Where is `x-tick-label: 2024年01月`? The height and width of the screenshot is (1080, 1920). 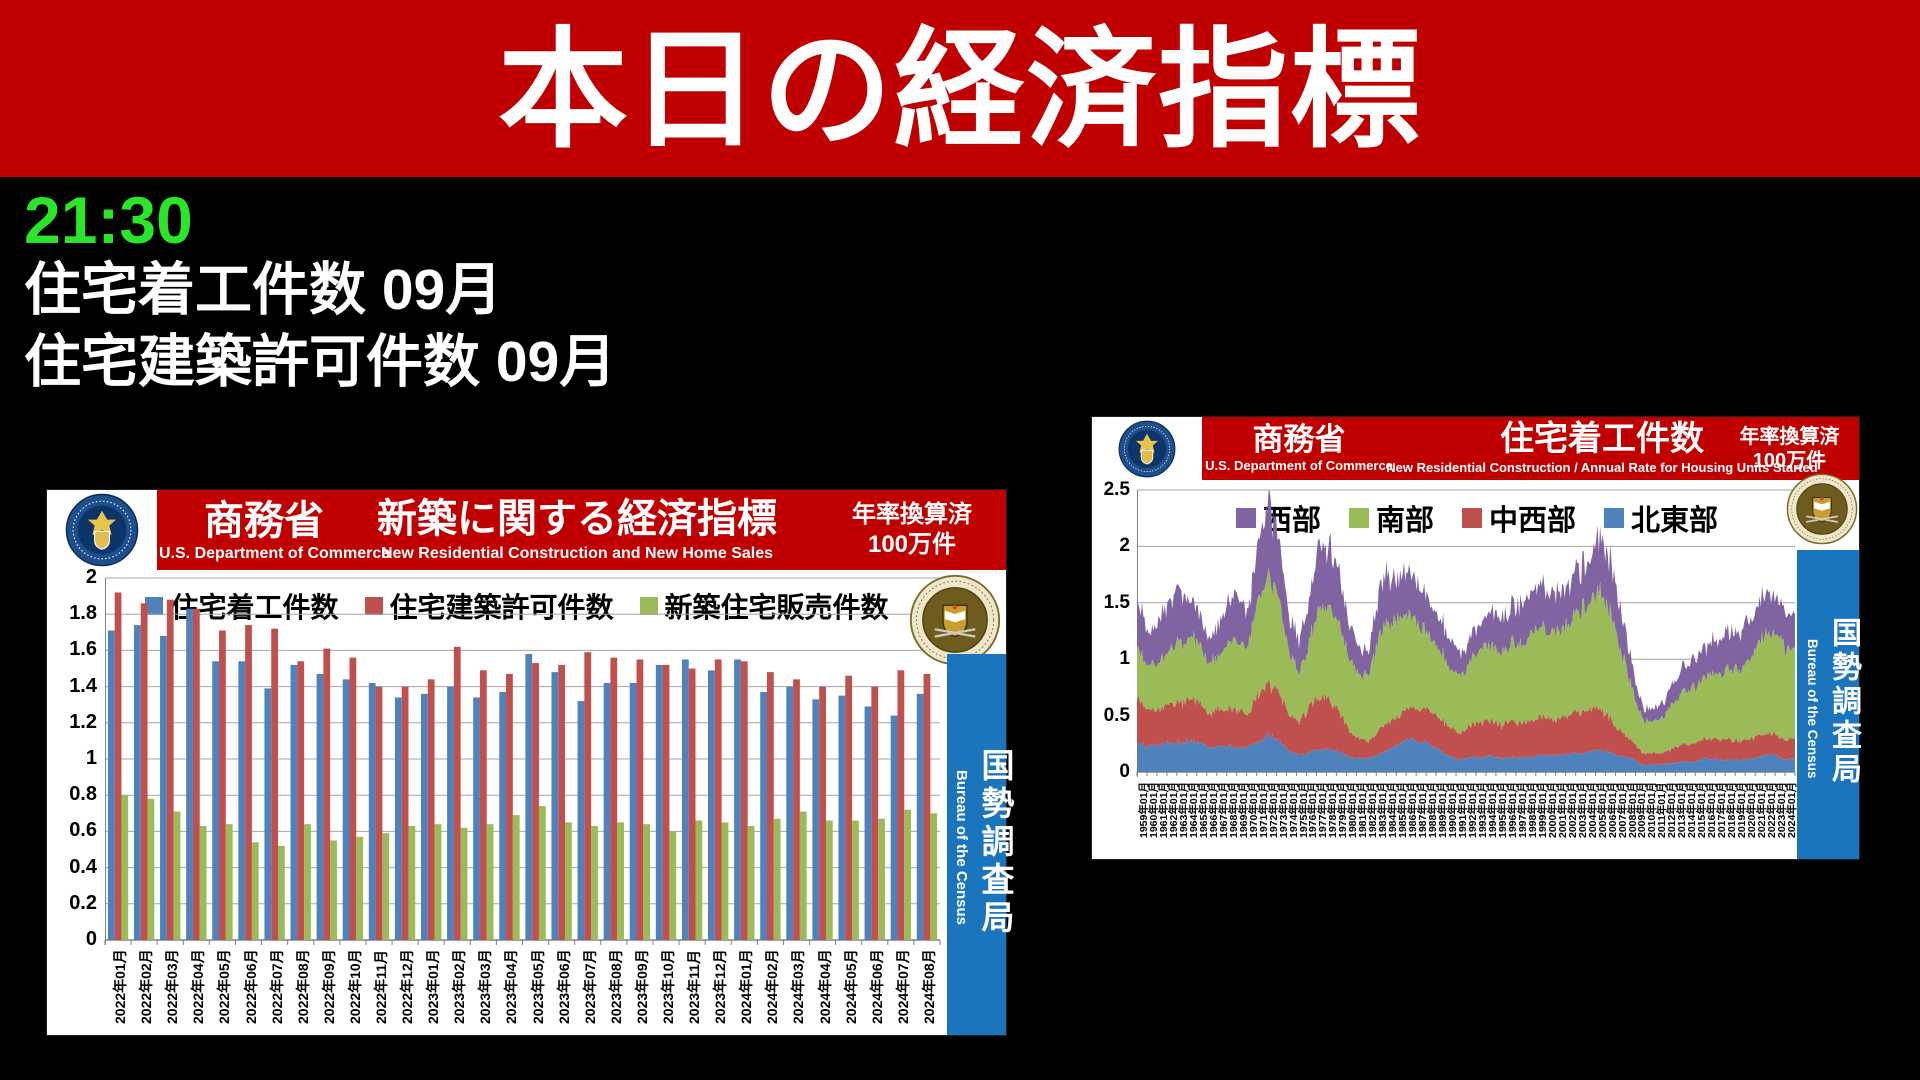
x-tick-label: 2024年01月 is located at coordinates (746, 986).